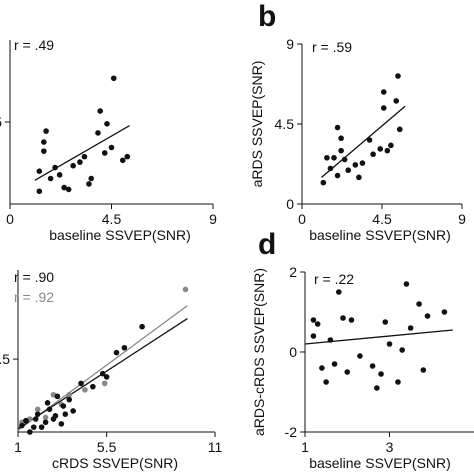 The width and height of the screenshot is (474, 474). I want to click on correlation-label: r = .59, so click(332, 47).